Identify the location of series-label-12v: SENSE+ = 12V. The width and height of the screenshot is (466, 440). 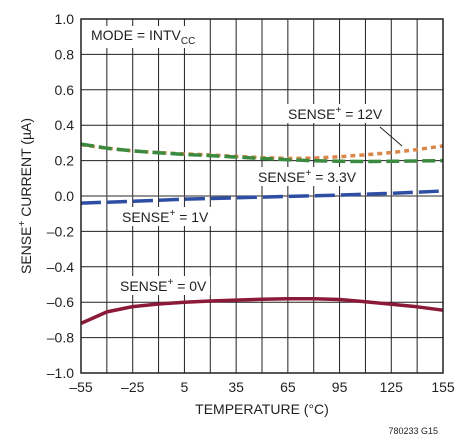
(344, 125).